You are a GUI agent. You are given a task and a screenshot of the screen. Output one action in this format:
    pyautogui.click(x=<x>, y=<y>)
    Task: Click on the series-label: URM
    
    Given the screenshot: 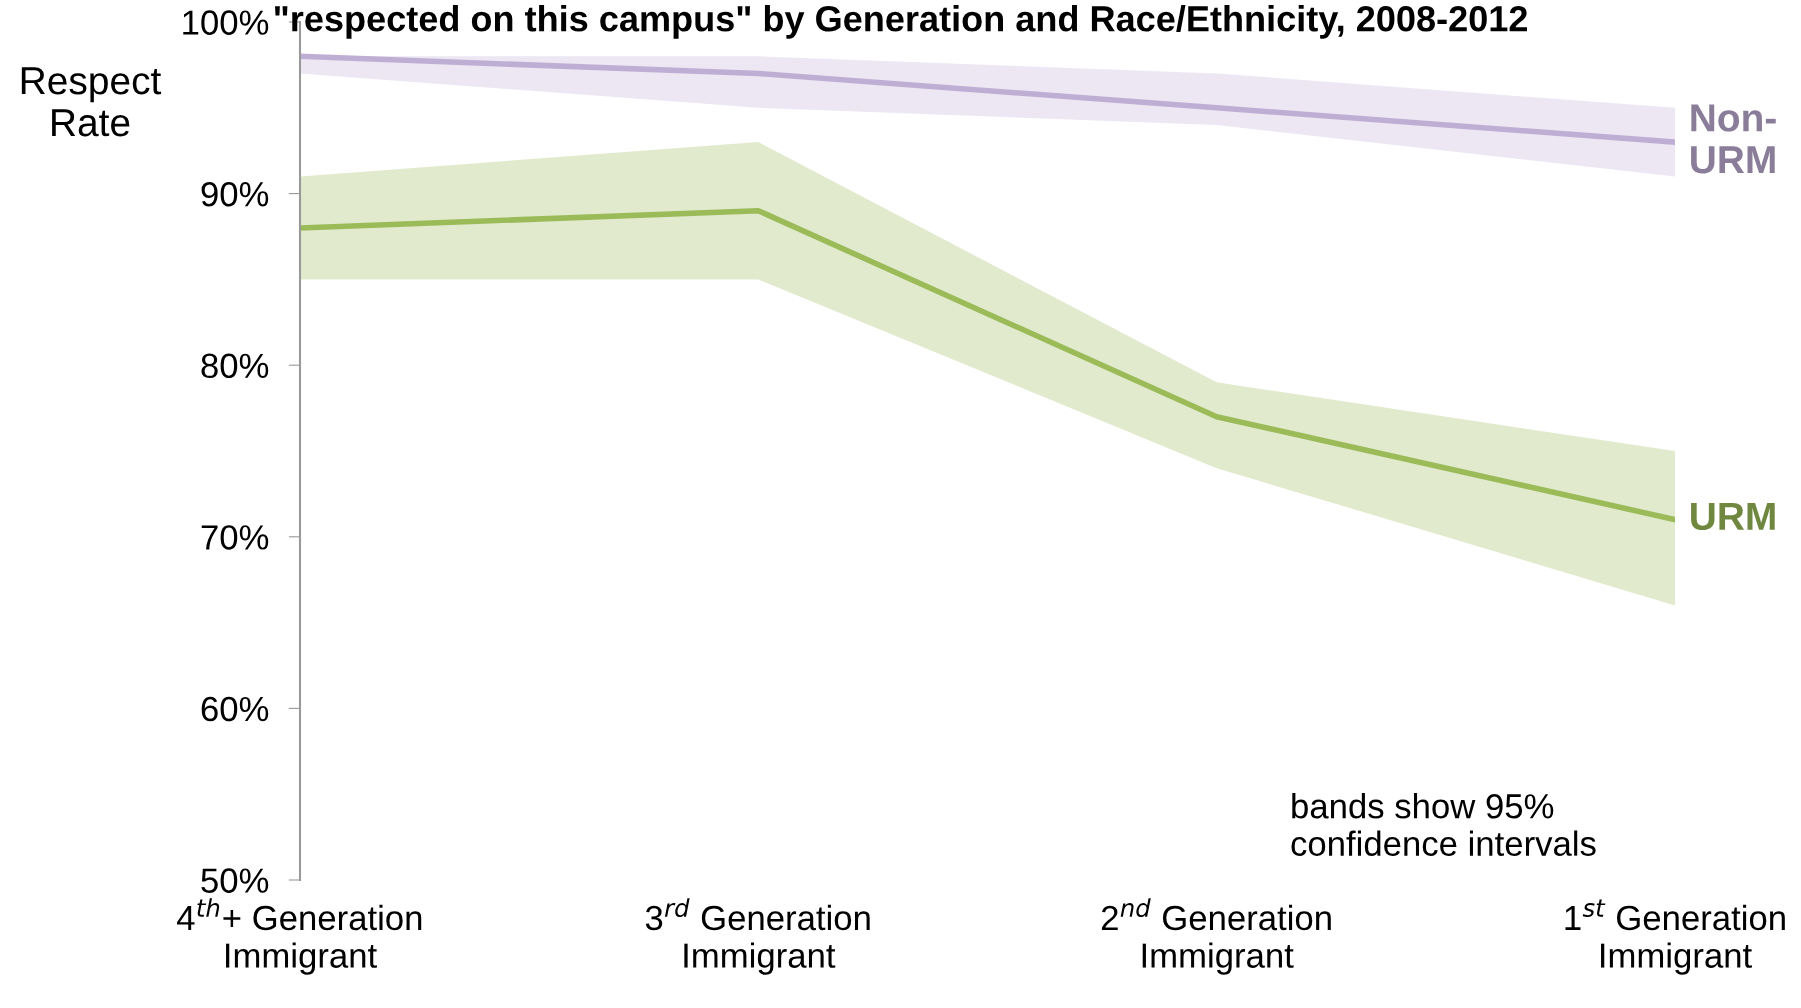 What is the action you would take?
    pyautogui.click(x=1733, y=516)
    